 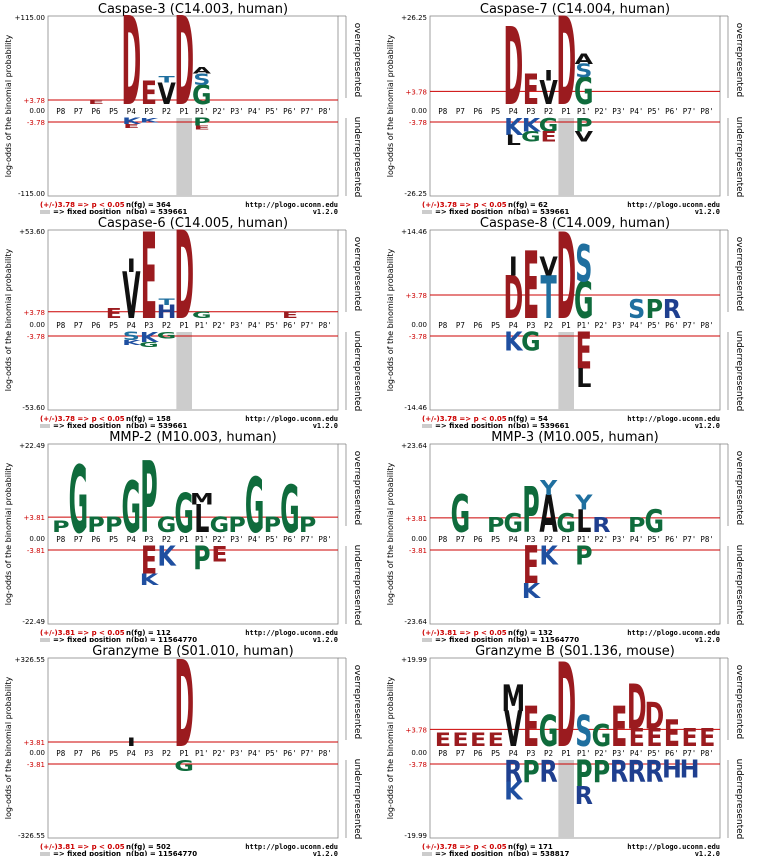 I want to click on position-tick-label: P7', so click(x=690, y=539).